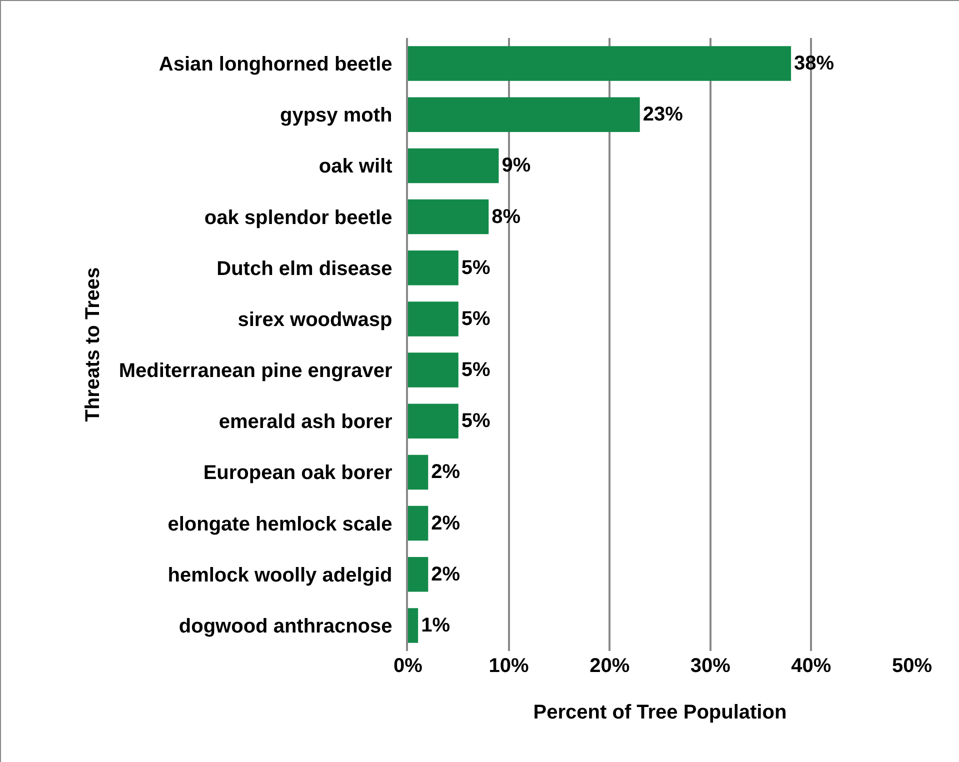  What do you see at coordinates (93, 344) in the screenshot?
I see `y-axis-title: Threats to Trees` at bounding box center [93, 344].